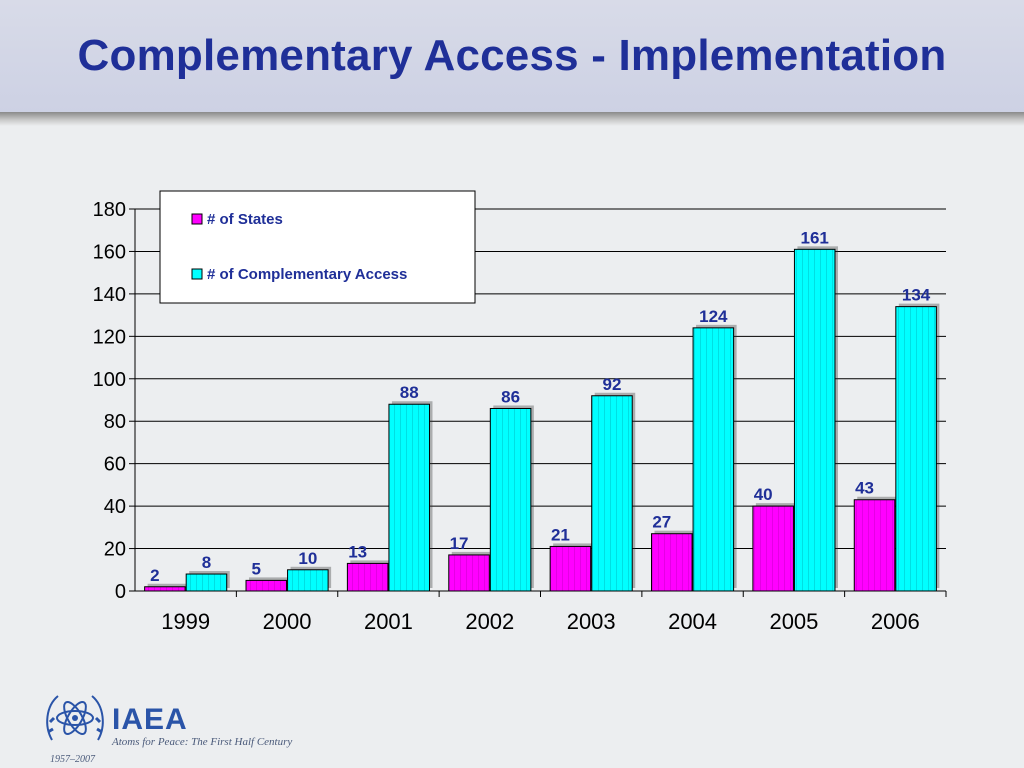 The height and width of the screenshot is (768, 1024). What do you see at coordinates (72, 759) in the screenshot?
I see `footer-years: 1957–2007` at bounding box center [72, 759].